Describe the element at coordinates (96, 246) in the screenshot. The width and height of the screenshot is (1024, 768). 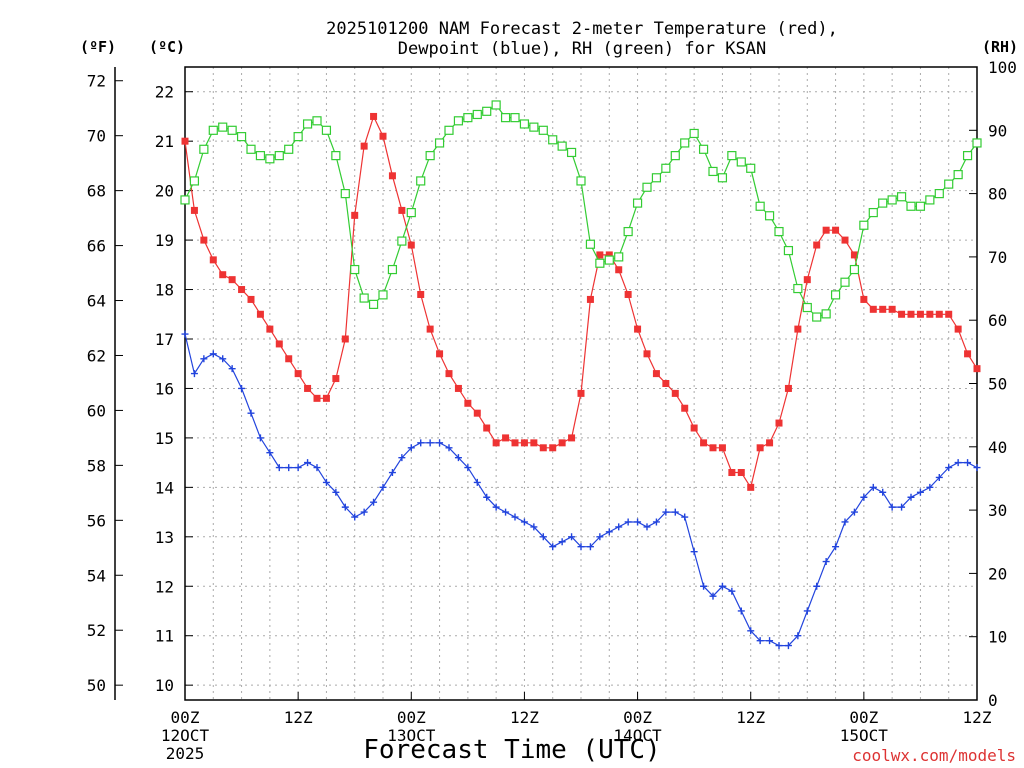
I see `fahrenheit-tick-label: 66` at that location.